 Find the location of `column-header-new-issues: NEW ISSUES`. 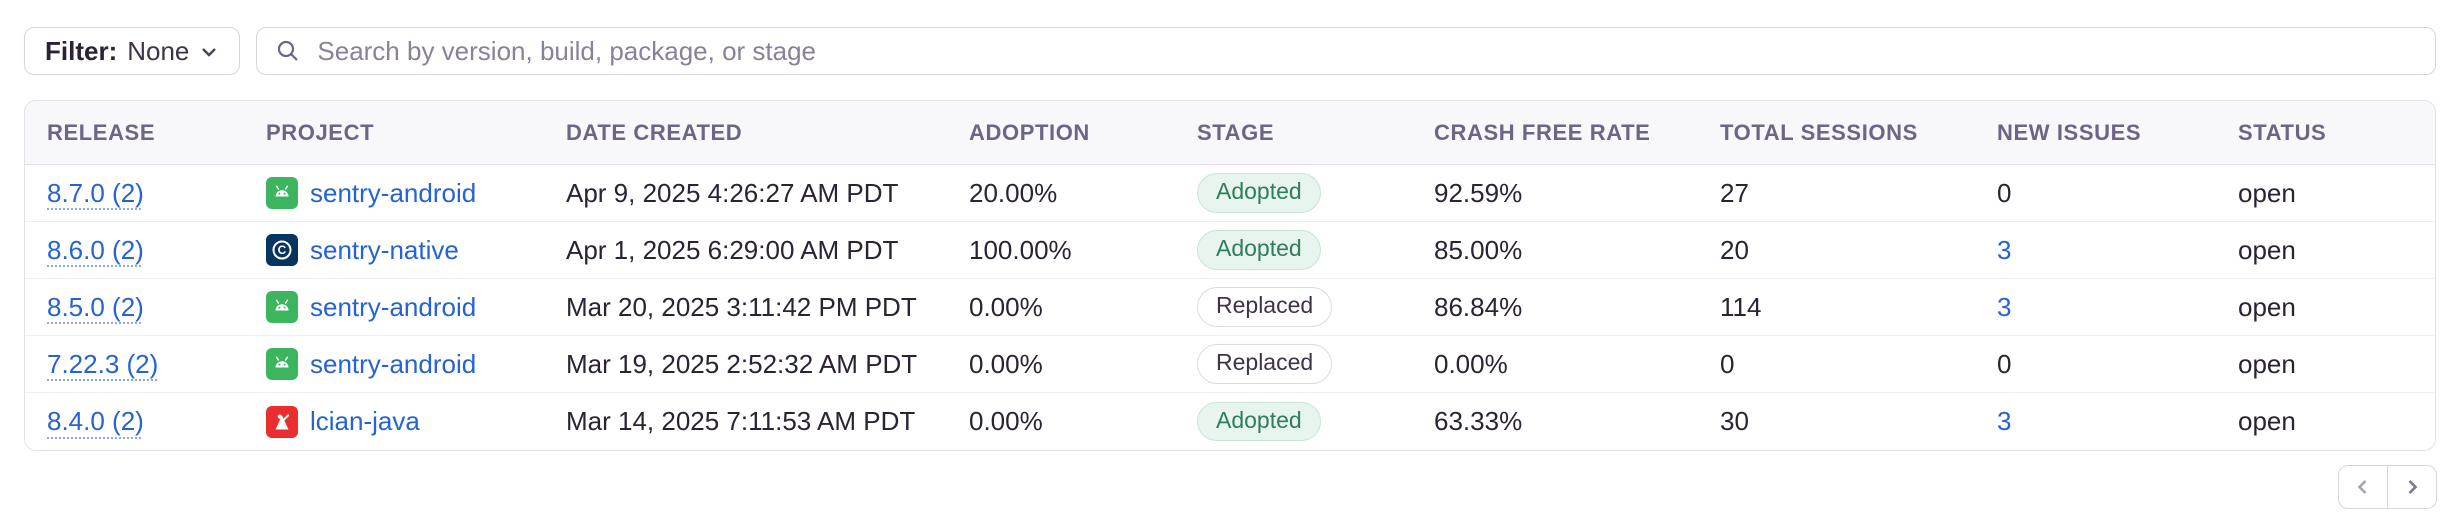

column-header-new-issues: NEW ISSUES is located at coordinates (2069, 132).